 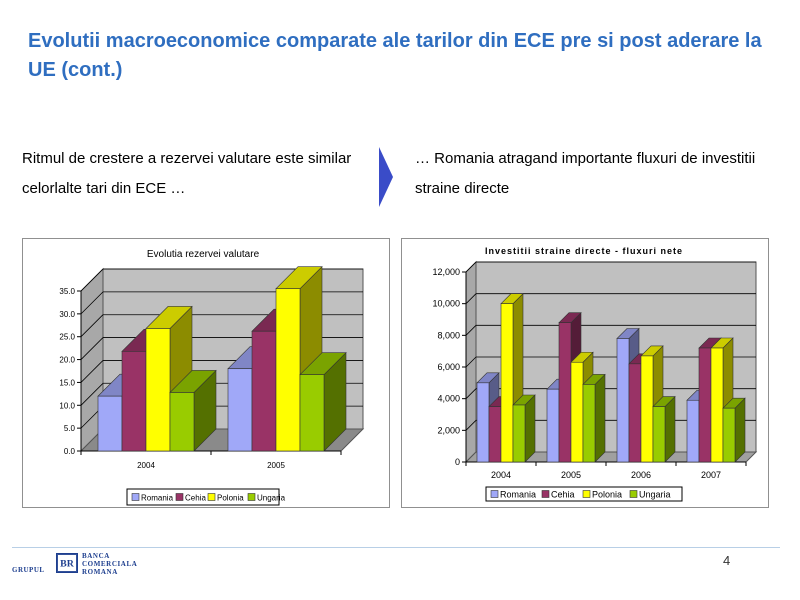 What do you see at coordinates (655, 495) in the screenshot?
I see `fdi-chart-legend-label: Ungaria` at bounding box center [655, 495].